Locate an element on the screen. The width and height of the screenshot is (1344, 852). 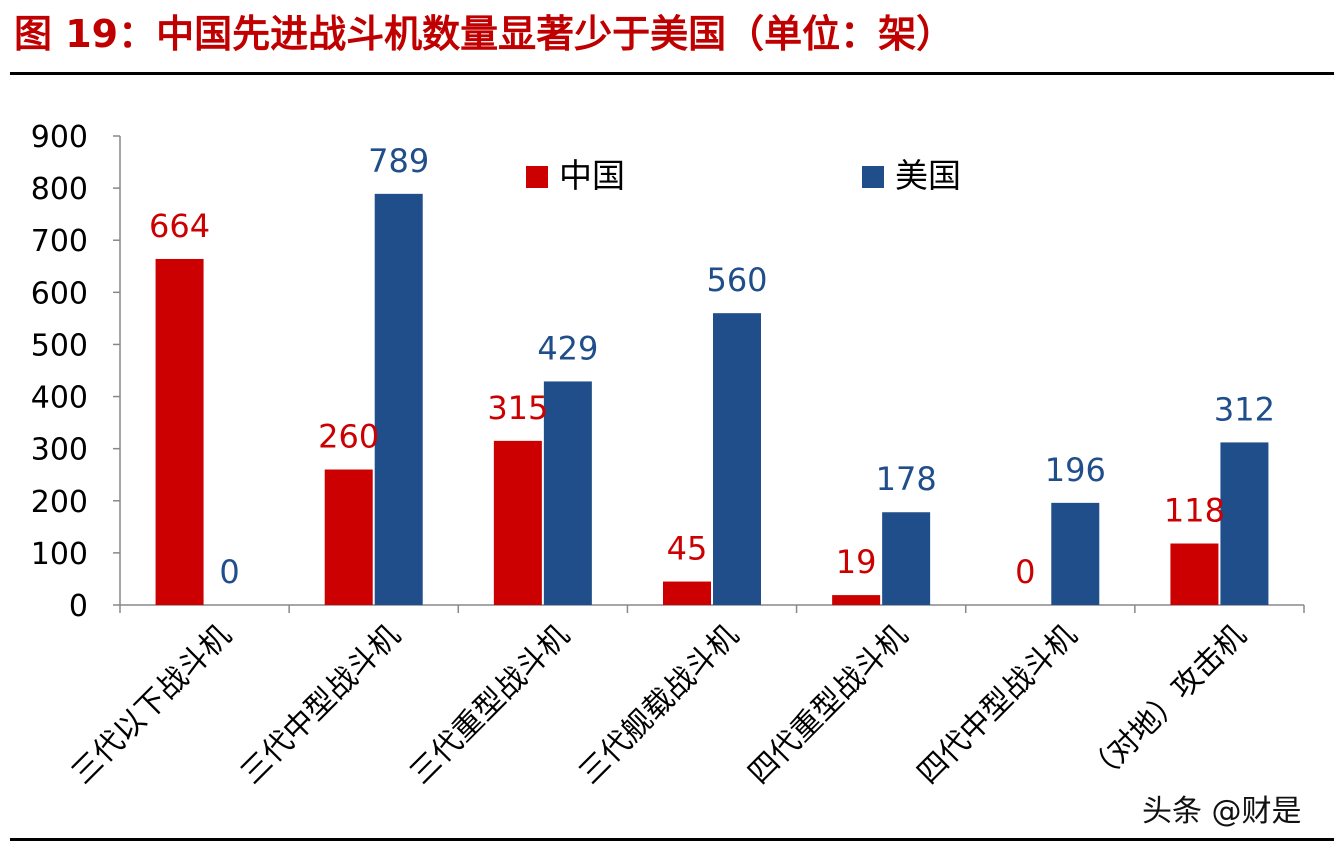
watermark: 头条 @财是 is located at coordinates (1222, 811).